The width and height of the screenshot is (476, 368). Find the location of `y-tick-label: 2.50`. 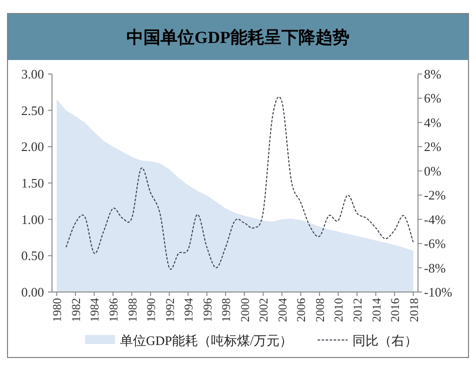

y-tick-label: 2.50 is located at coordinates (32, 110).